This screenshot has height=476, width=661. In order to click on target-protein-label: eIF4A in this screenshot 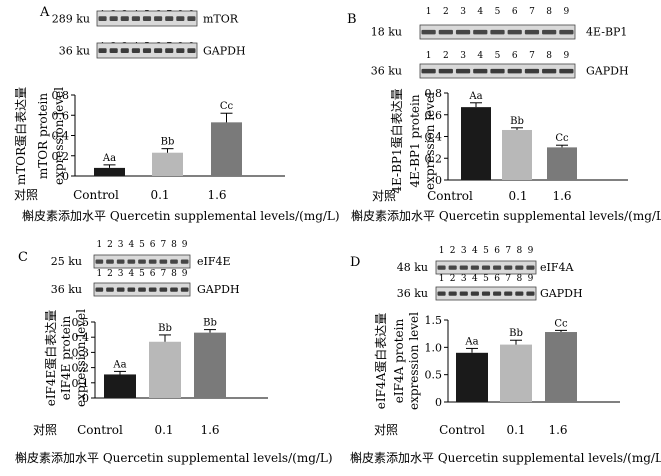, I will do `click(557, 267)`.